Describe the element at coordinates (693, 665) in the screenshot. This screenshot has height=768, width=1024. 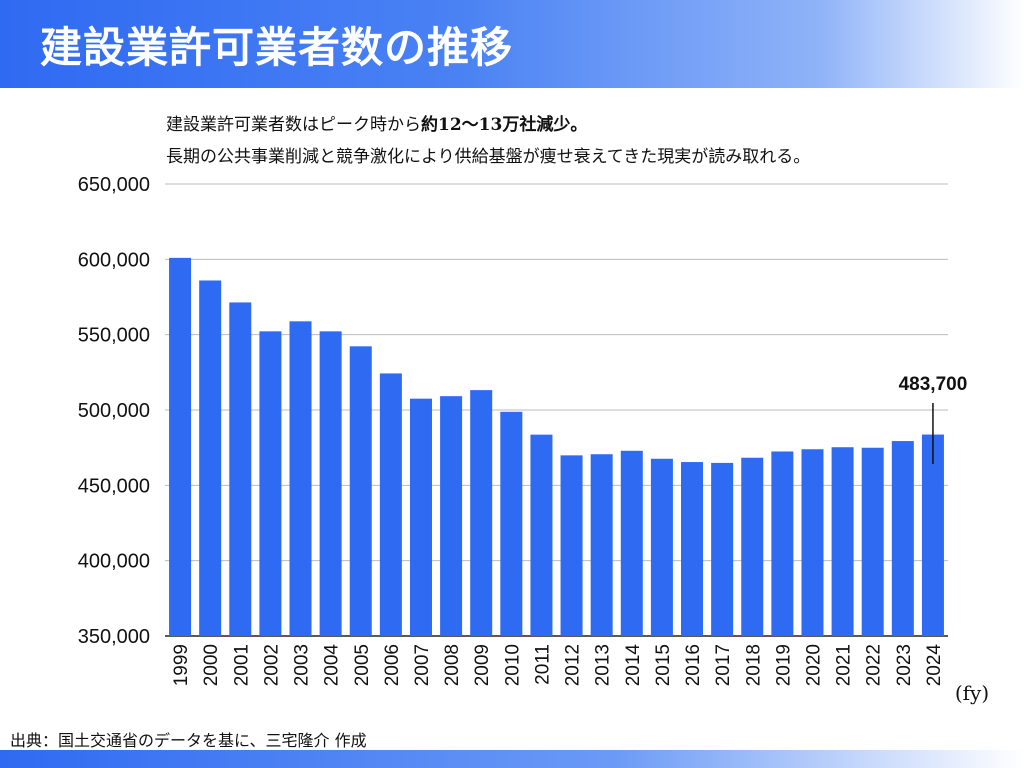
I see `x-tick-label: 2016` at that location.